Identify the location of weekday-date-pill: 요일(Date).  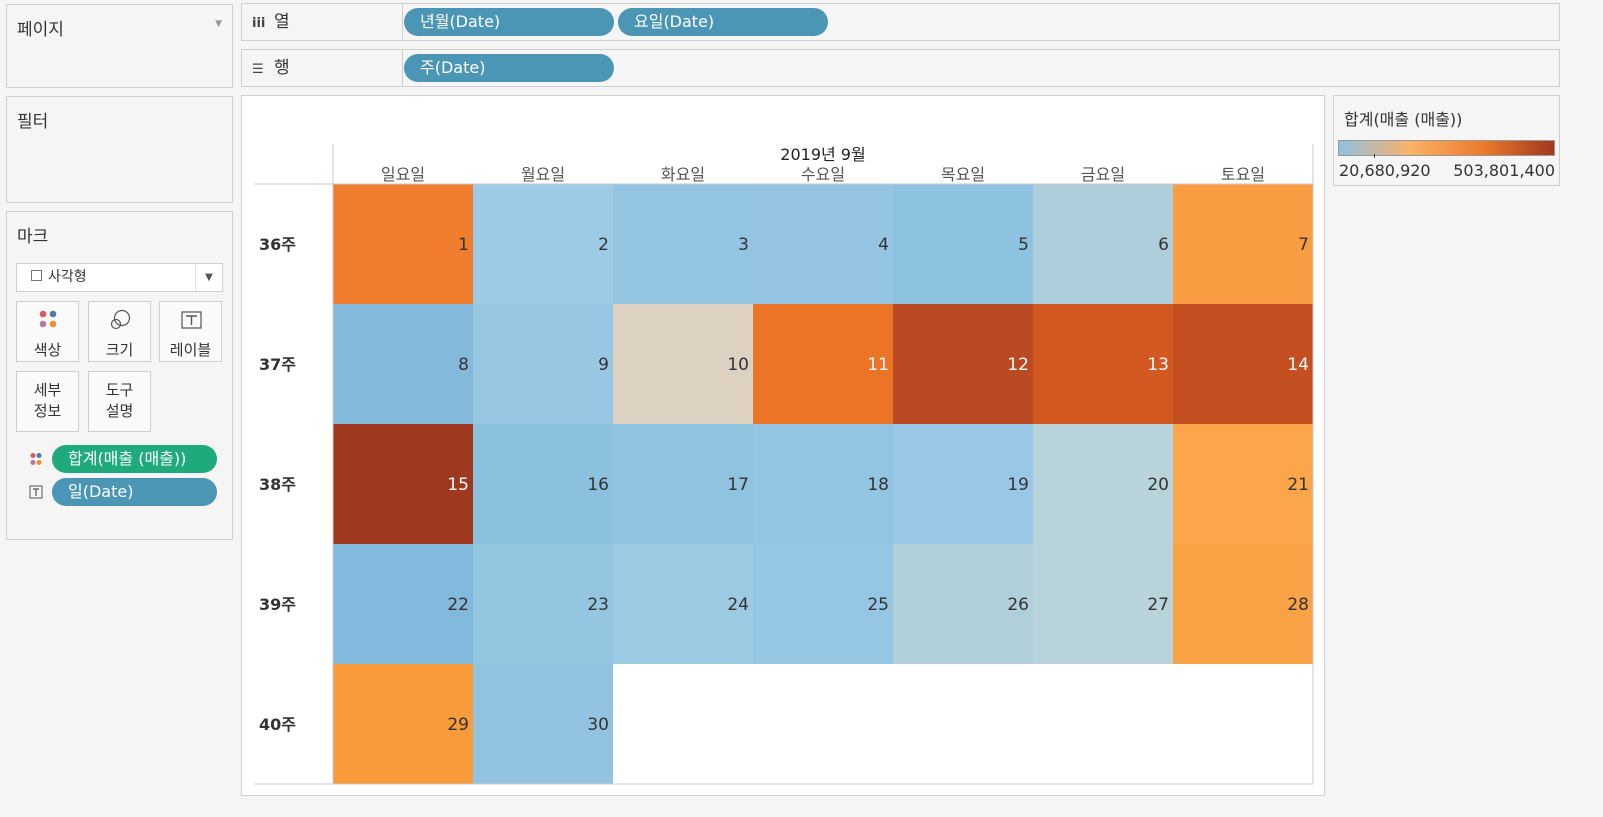
(723, 22).